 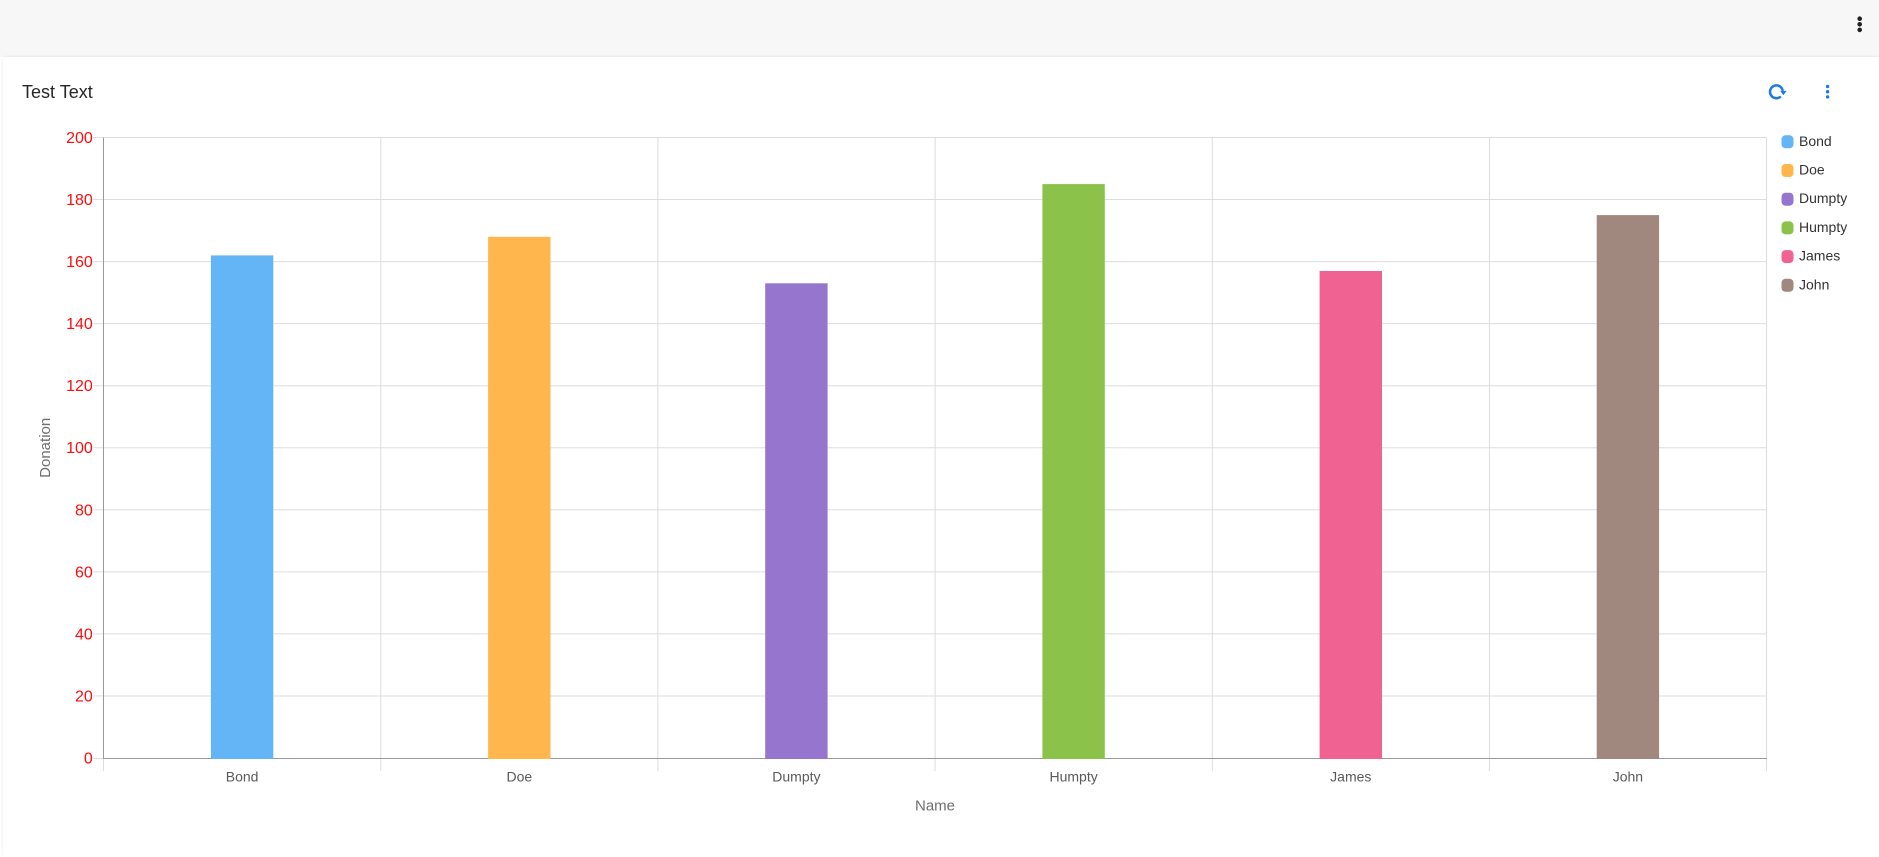 I want to click on svg-text: 80, so click(x=84, y=510).